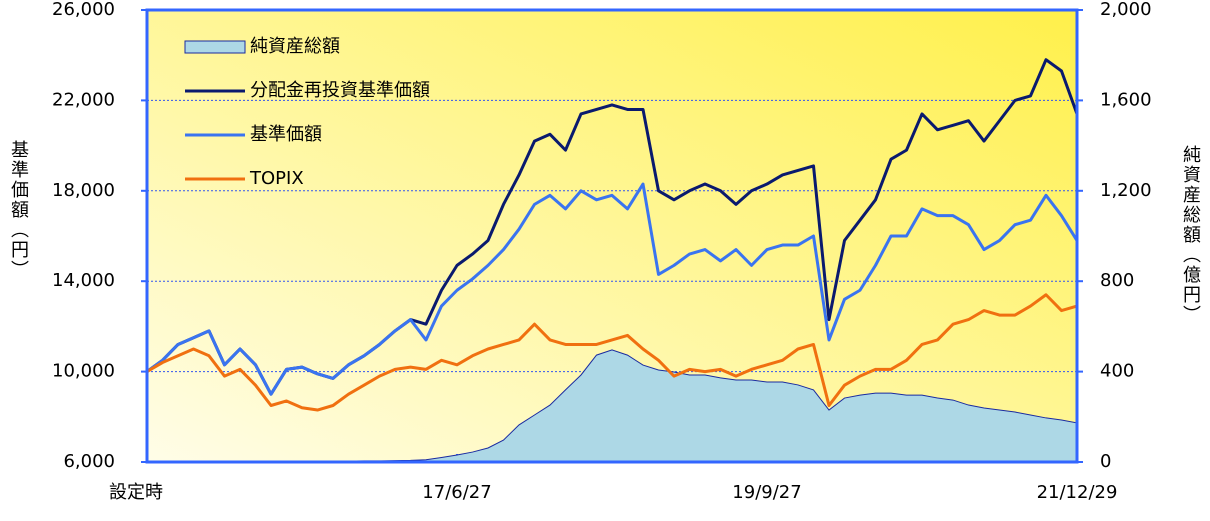 The height and width of the screenshot is (521, 1210). What do you see at coordinates (83, 190) in the screenshot?
I see `y-tick-label: 18,000` at bounding box center [83, 190].